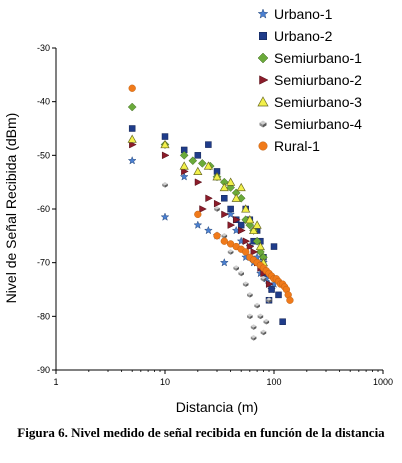 The width and height of the screenshot is (402, 463). Describe the element at coordinates (383, 382) in the screenshot. I see `x-tick-label: 1000` at that location.